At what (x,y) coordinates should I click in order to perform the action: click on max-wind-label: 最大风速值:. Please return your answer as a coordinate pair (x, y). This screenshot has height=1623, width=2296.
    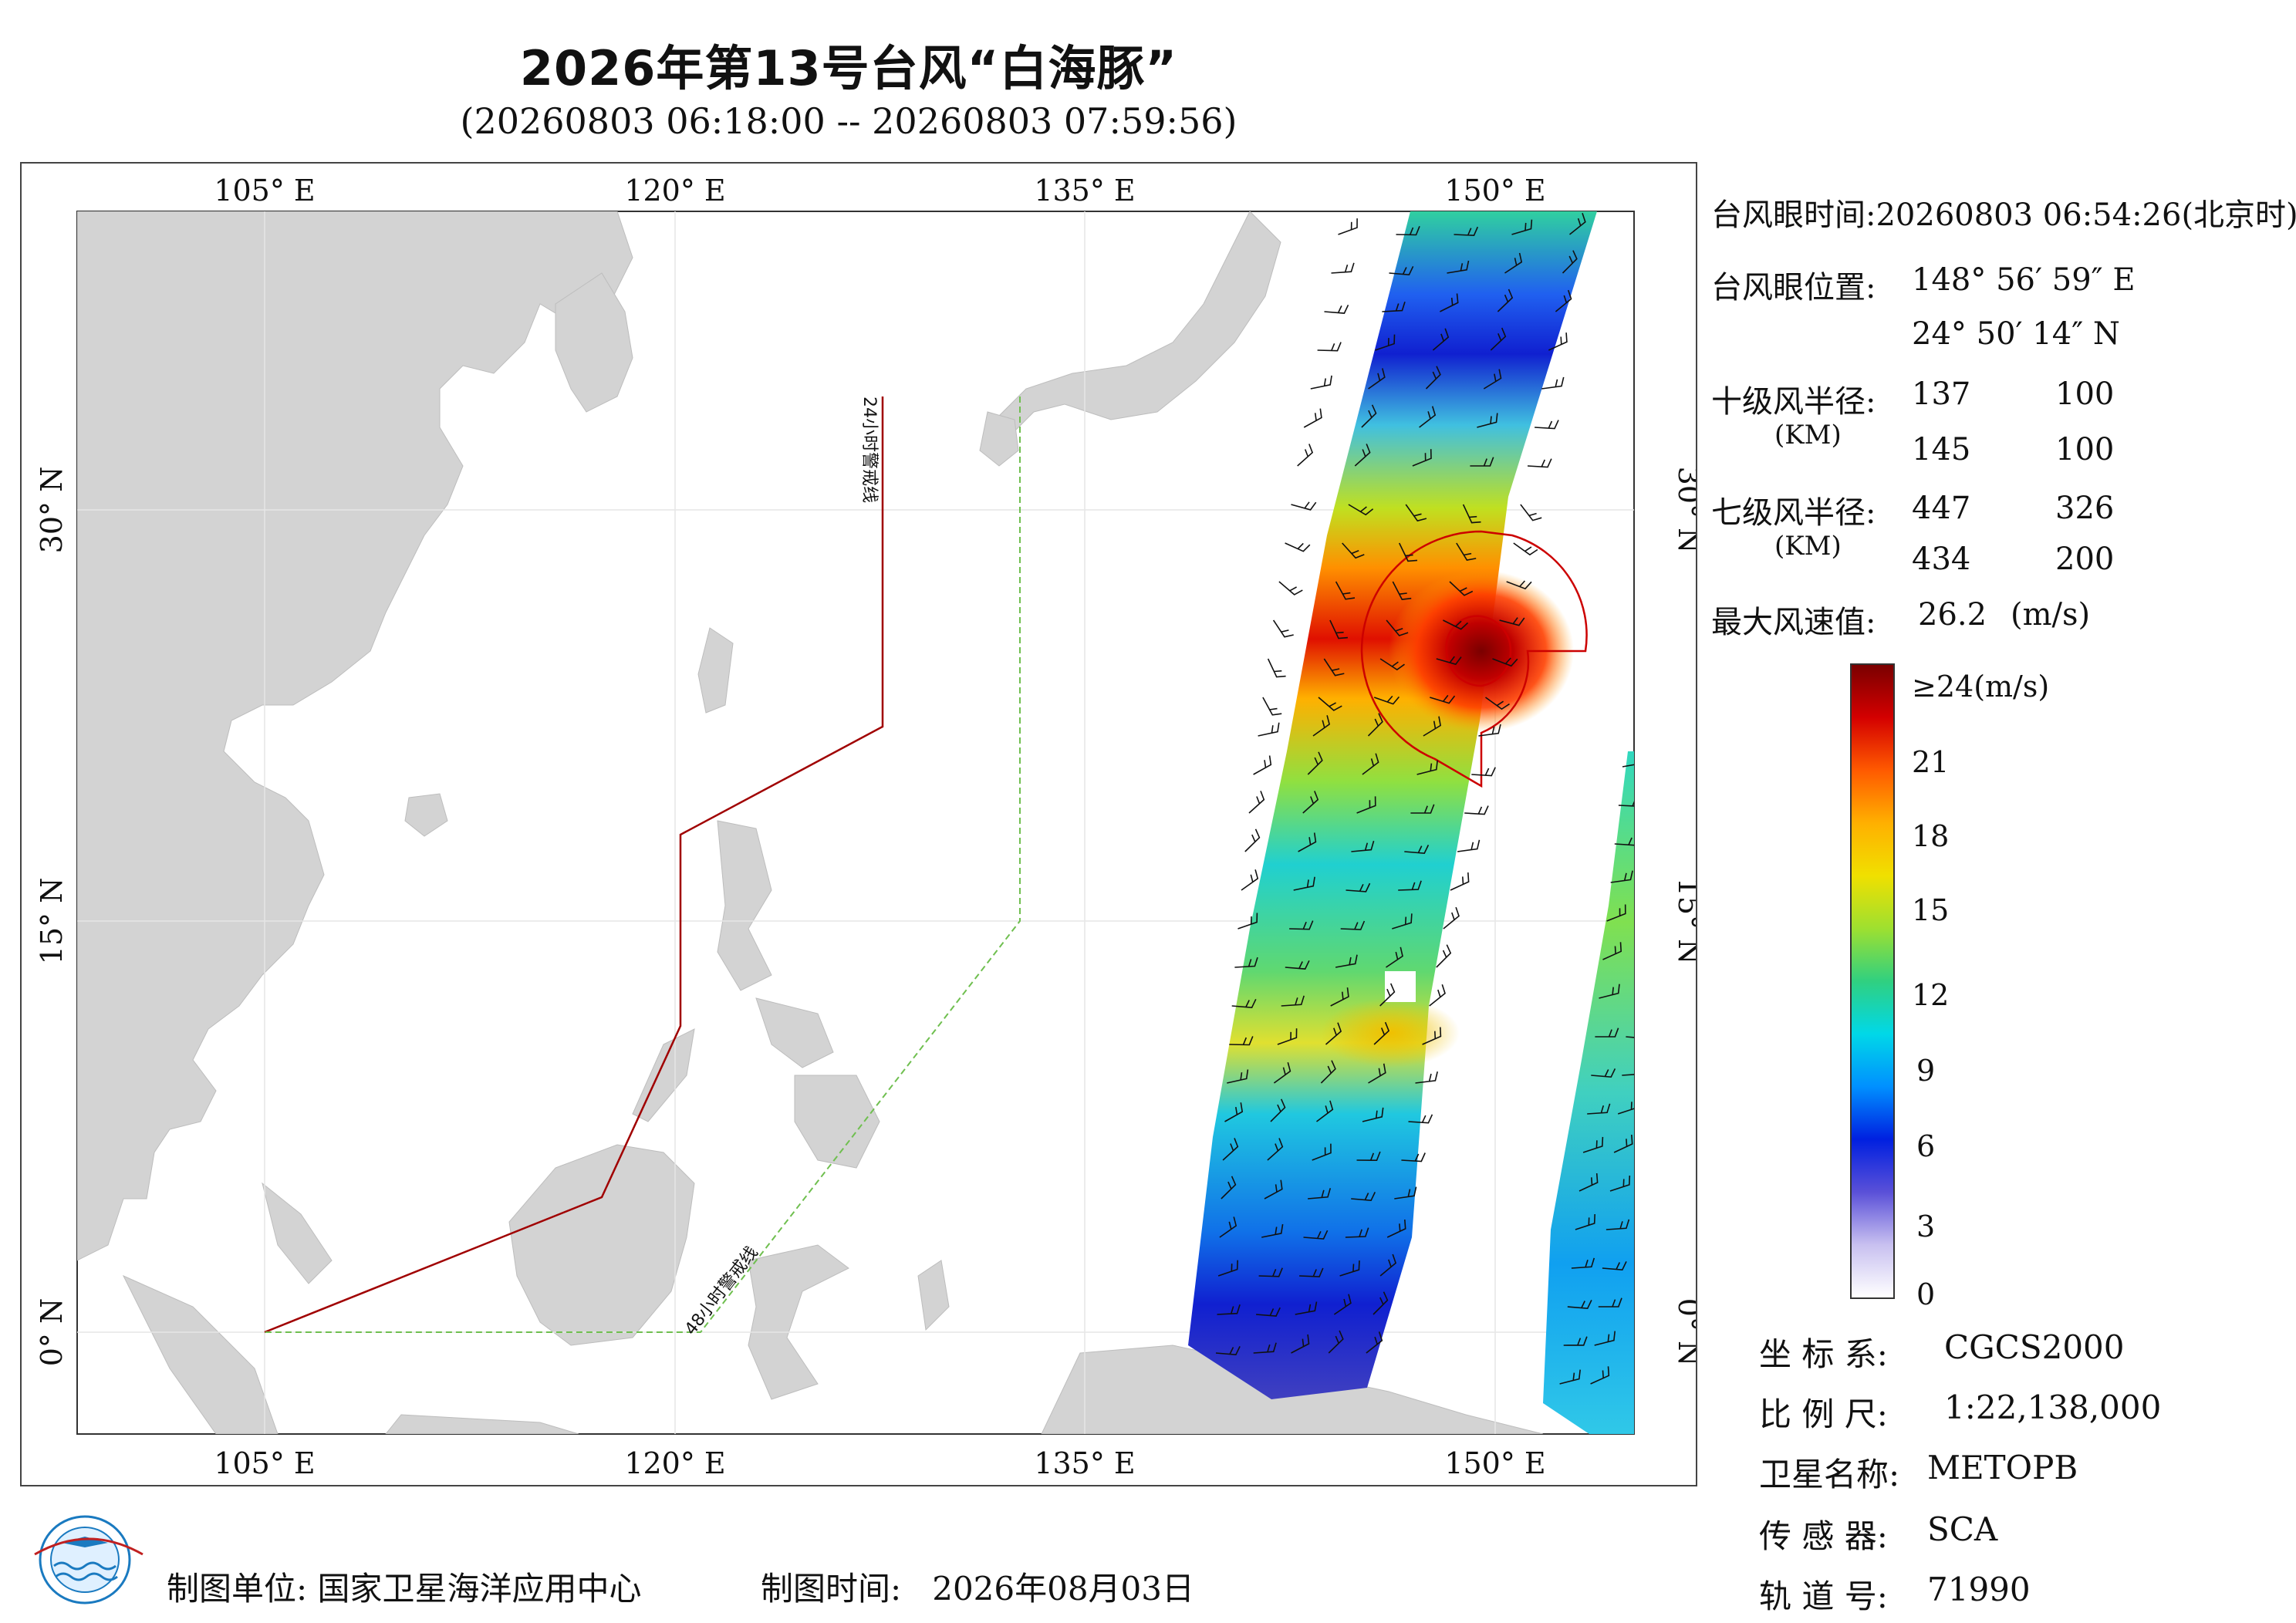
    Looking at the image, I should click on (1793, 622).